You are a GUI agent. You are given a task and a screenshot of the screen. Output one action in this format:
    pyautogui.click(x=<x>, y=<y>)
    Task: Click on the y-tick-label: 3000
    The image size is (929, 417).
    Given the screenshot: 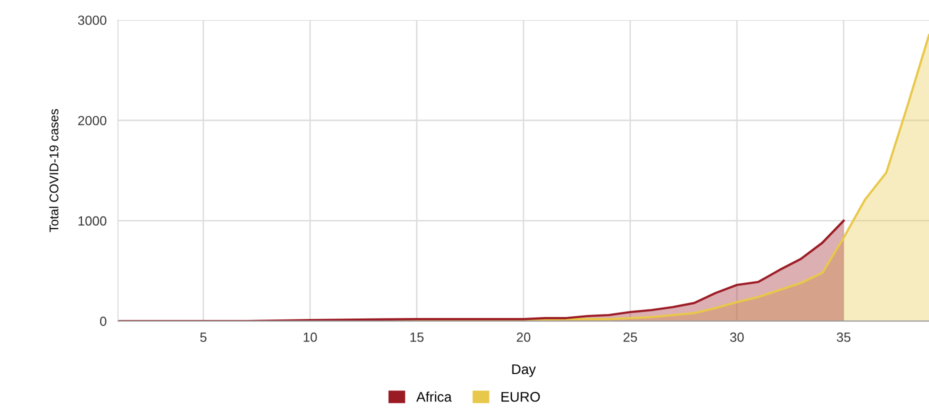 What is the action you would take?
    pyautogui.click(x=92, y=20)
    